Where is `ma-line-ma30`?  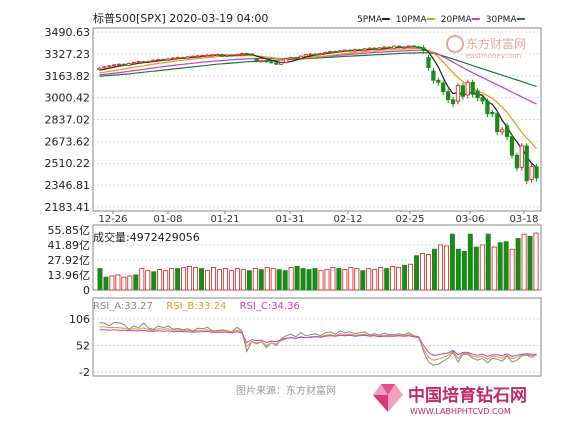 ma-line-ma30 is located at coordinates (318, 69).